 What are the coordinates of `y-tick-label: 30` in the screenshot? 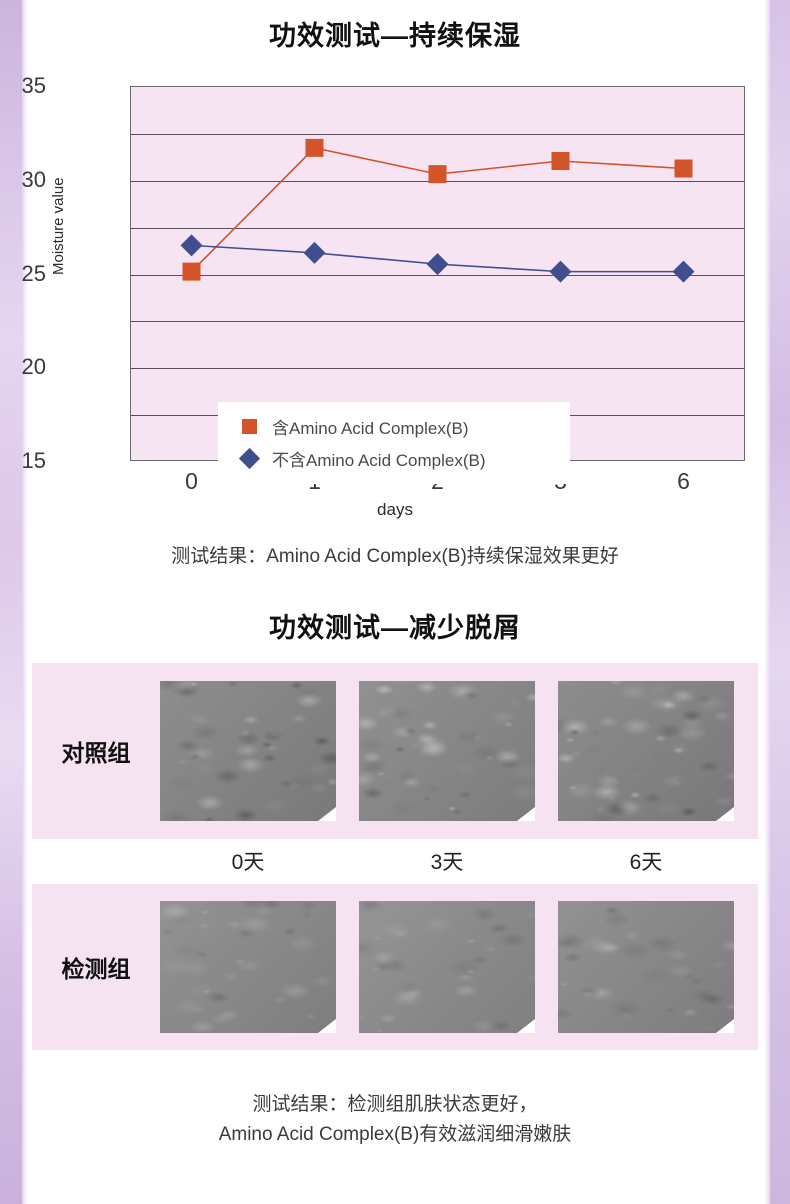 It's located at (33, 179).